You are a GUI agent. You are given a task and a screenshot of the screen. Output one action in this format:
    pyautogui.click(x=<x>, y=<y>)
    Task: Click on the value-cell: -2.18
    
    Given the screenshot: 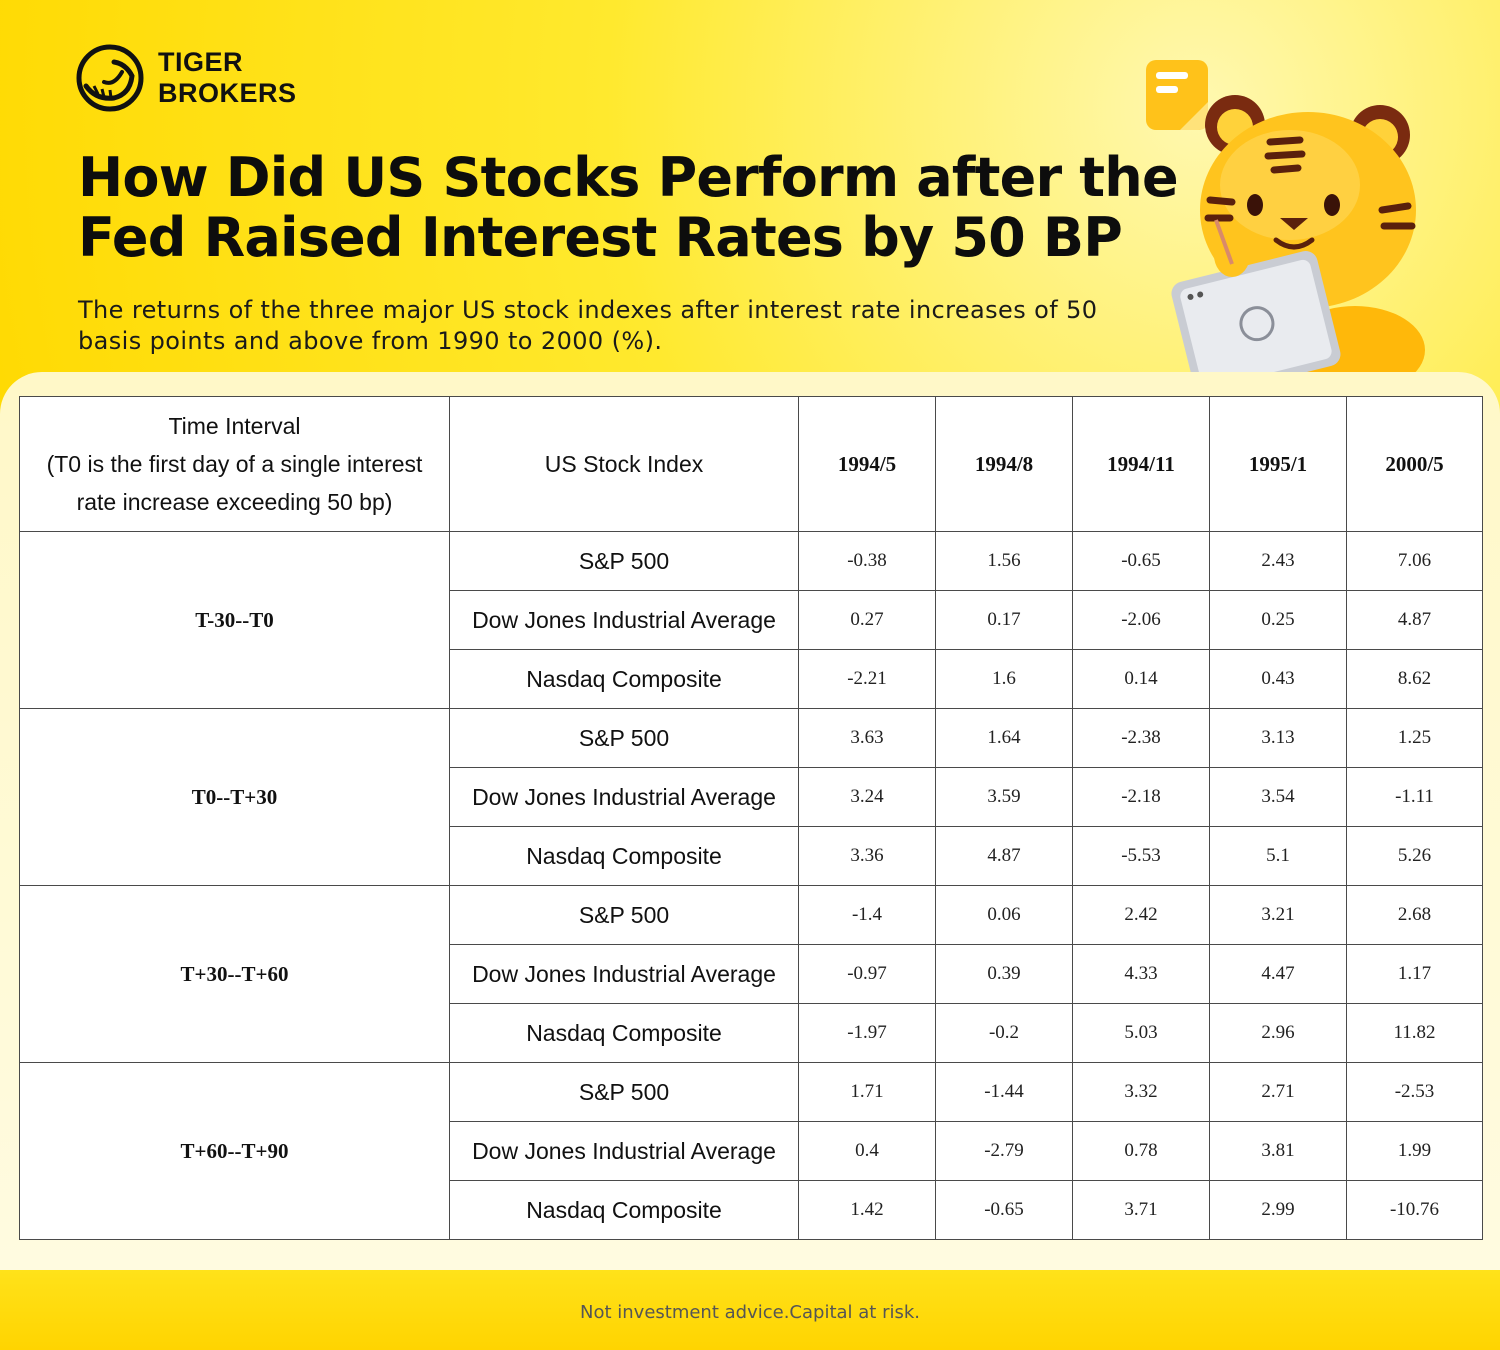 What is the action you would take?
    pyautogui.click(x=1141, y=797)
    